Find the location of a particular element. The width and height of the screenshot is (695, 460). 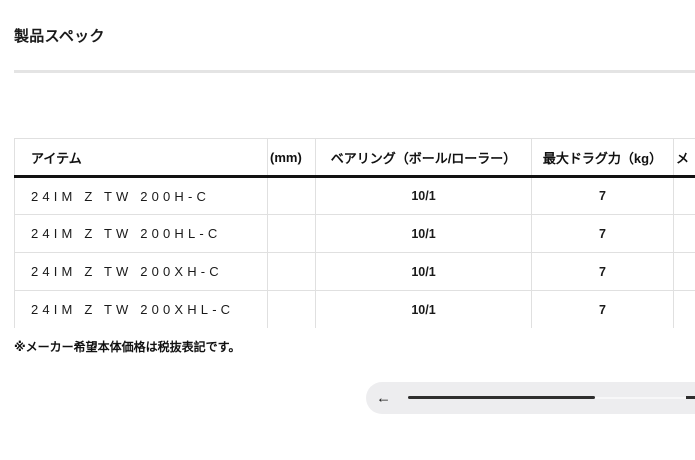

col-header-next-clipped: メ is located at coordinates (684, 158).